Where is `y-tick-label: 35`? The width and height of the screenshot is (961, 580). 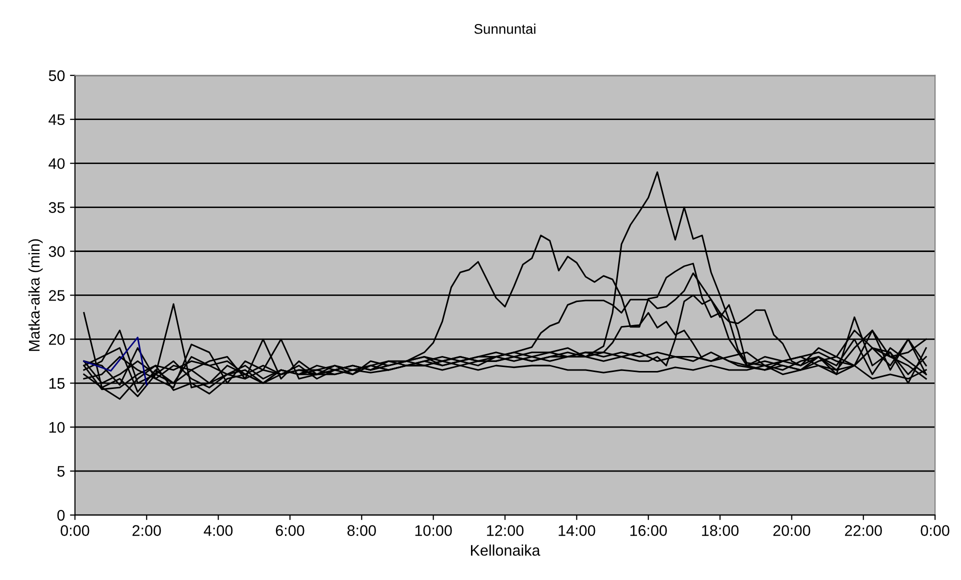
y-tick-label: 35 is located at coordinates (56, 207).